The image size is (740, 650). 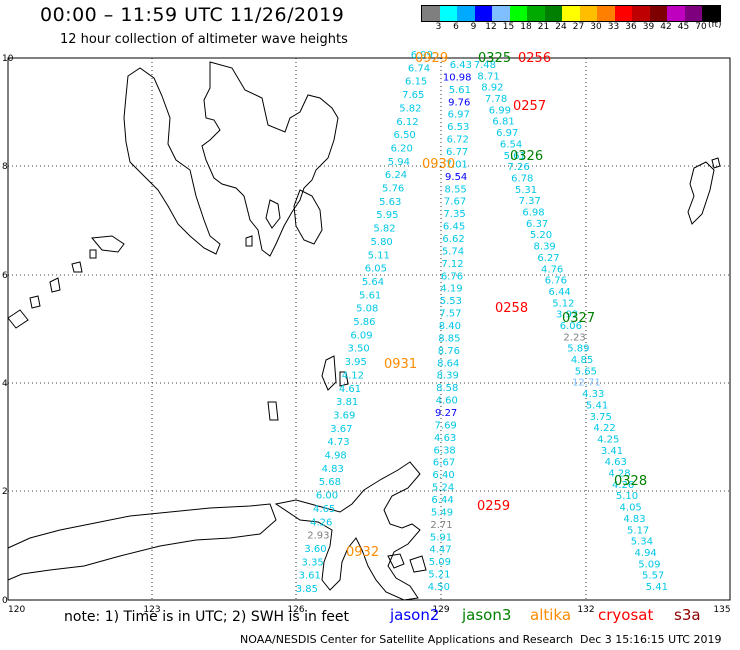 I want to click on swh-value: 5.49, so click(x=442, y=512).